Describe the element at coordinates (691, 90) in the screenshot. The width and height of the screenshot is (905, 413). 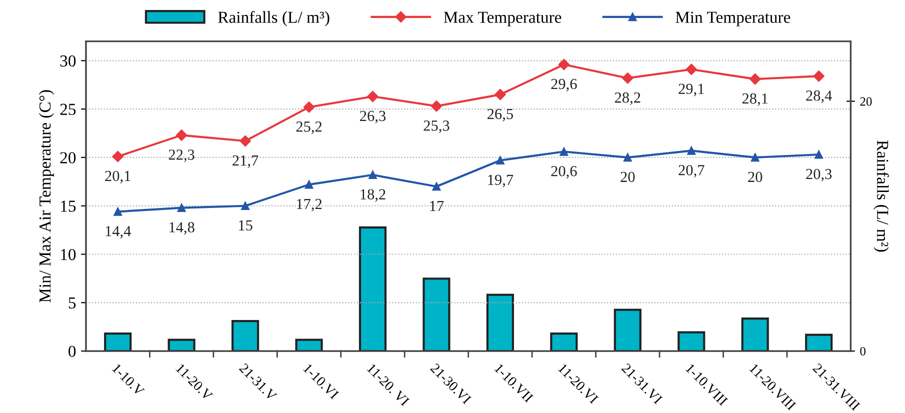
I see `data-label: 29,1` at that location.